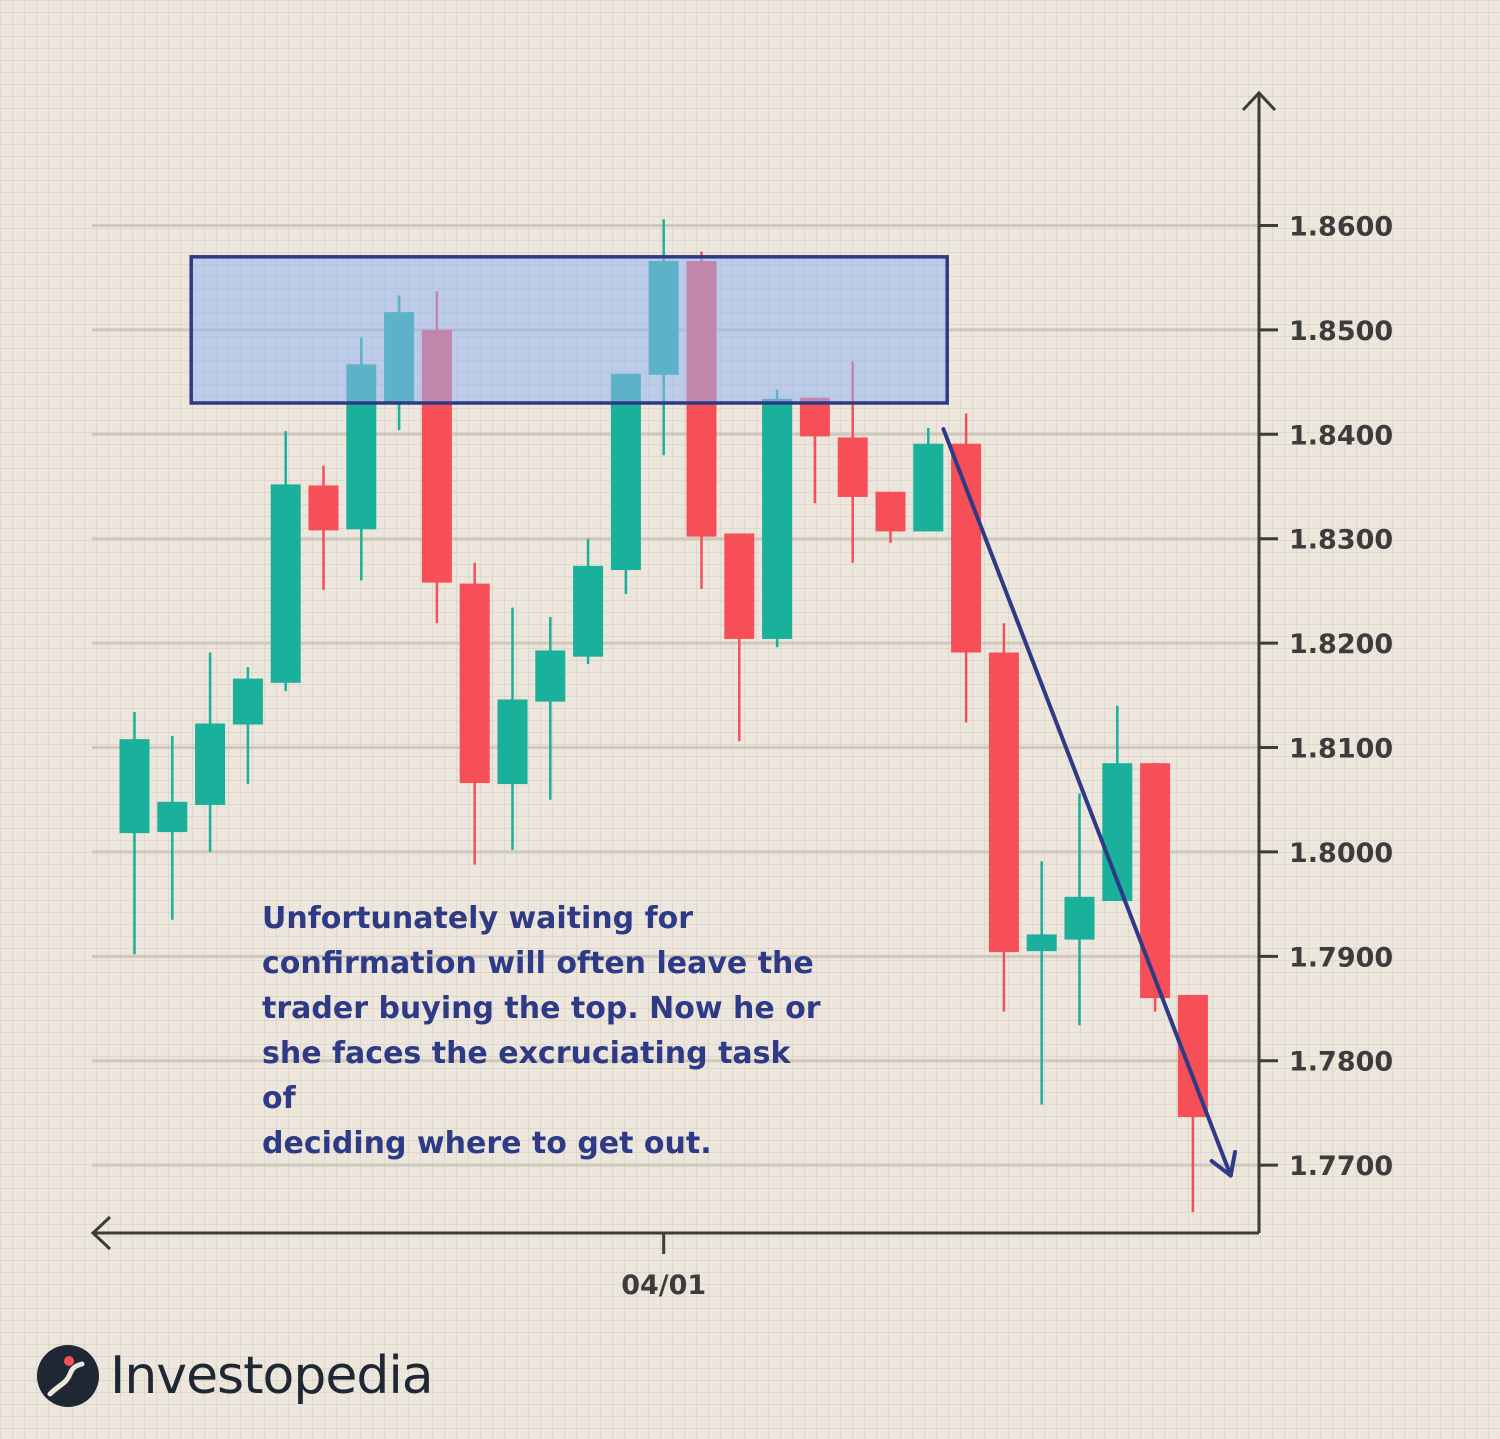 The width and height of the screenshot is (1500, 1439). Describe the element at coordinates (1341, 749) in the screenshot. I see `y-tick-label: 1.8100` at that location.